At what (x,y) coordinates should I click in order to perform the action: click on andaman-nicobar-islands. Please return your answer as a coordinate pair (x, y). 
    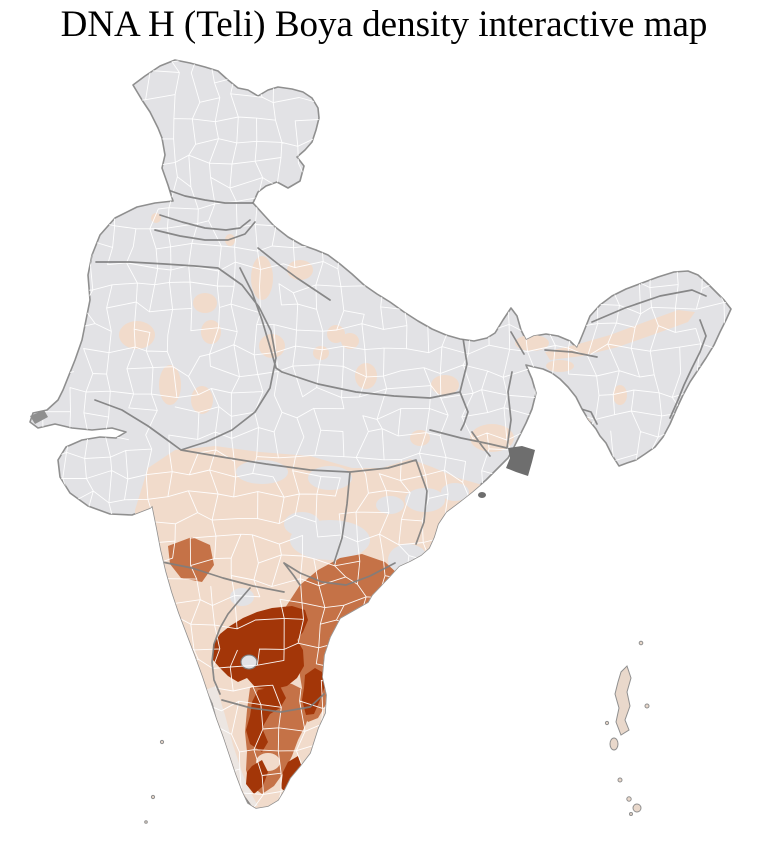
    Looking at the image, I should click on (627, 728).